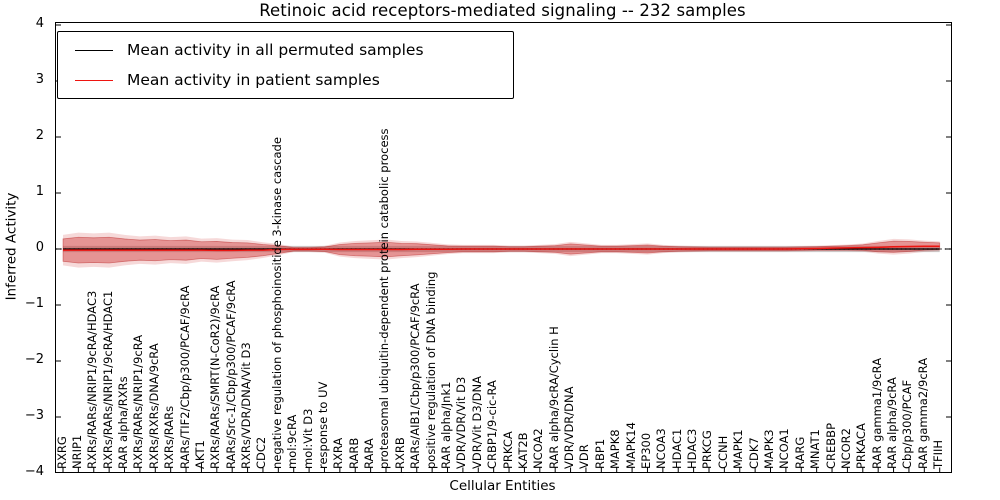  Describe the element at coordinates (599, 453) in the screenshot. I see `x-tick-label: RBP1` at that location.